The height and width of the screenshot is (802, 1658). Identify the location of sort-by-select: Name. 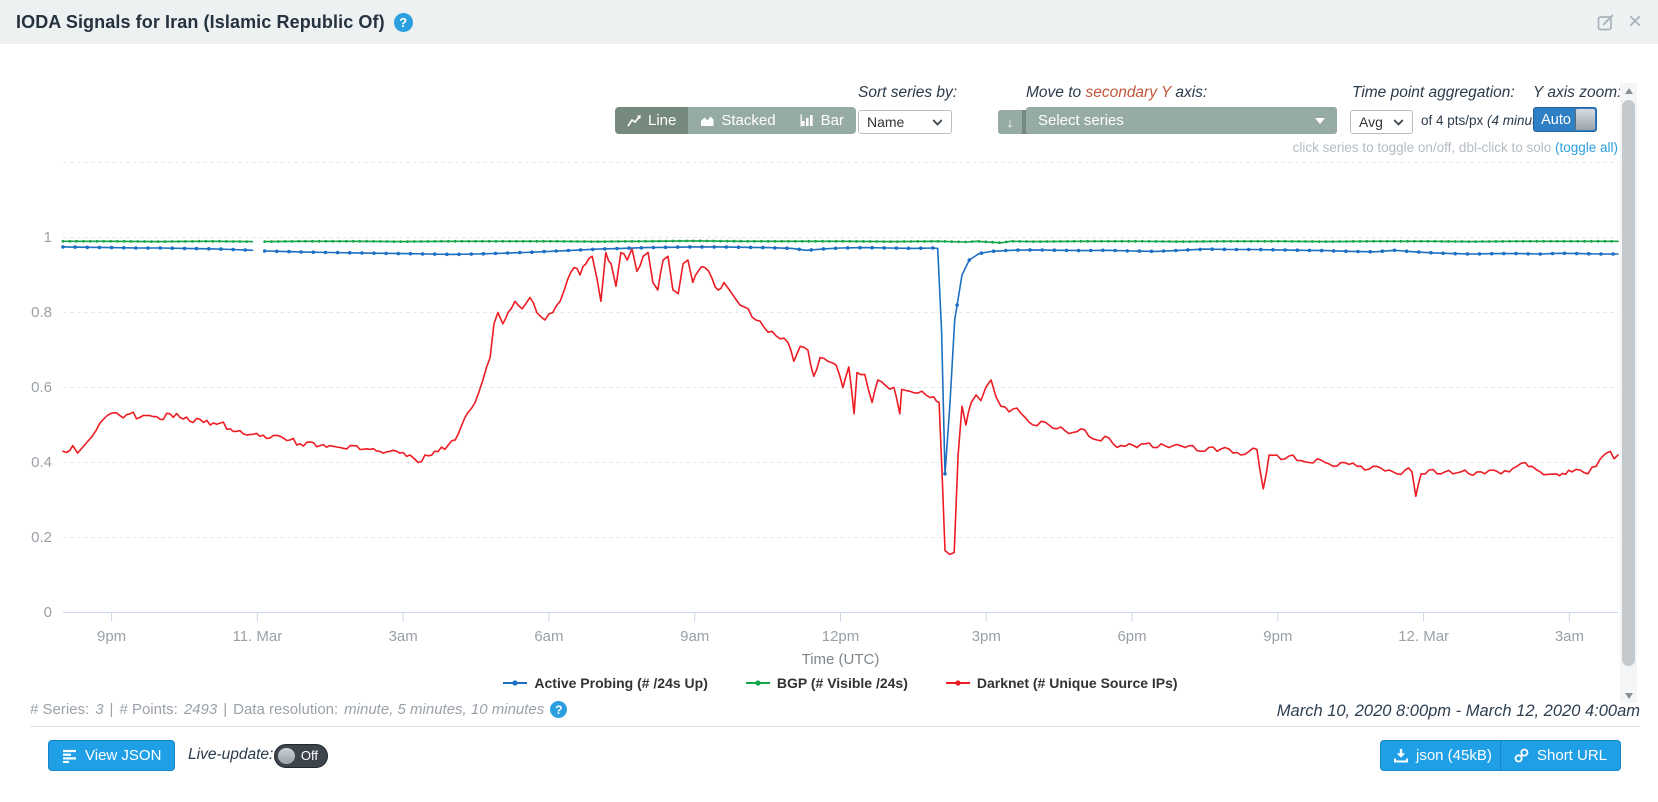
(905, 122).